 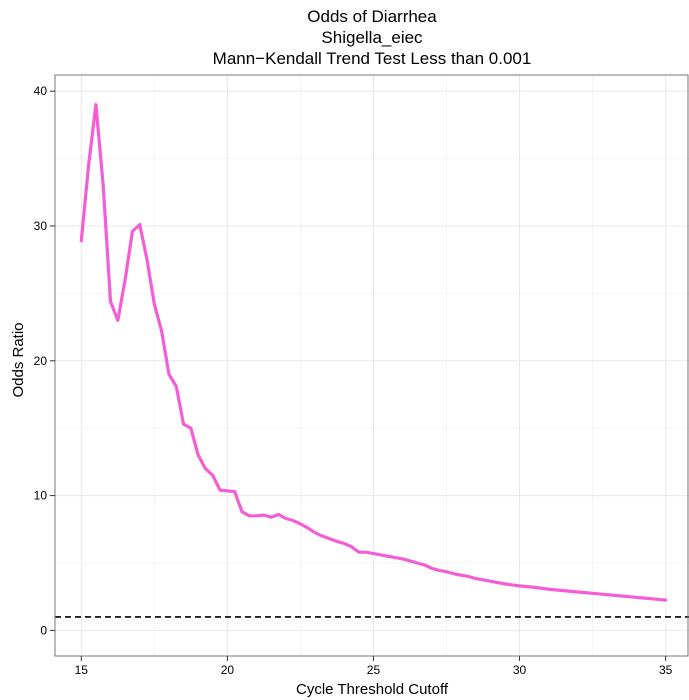 What do you see at coordinates (520, 670) in the screenshot?
I see `x-tick-label: 30` at bounding box center [520, 670].